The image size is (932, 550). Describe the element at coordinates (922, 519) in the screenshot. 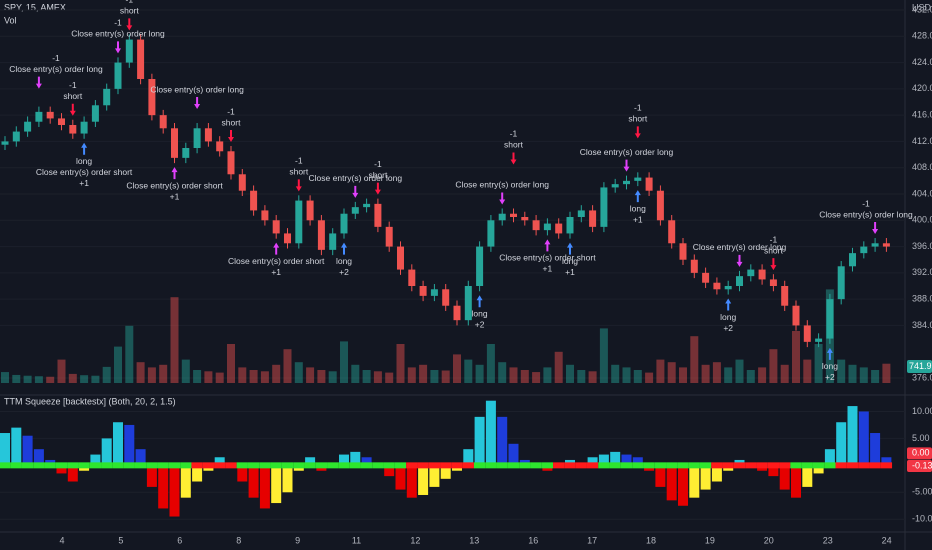

I see `y-tick-label: -10.00` at that location.